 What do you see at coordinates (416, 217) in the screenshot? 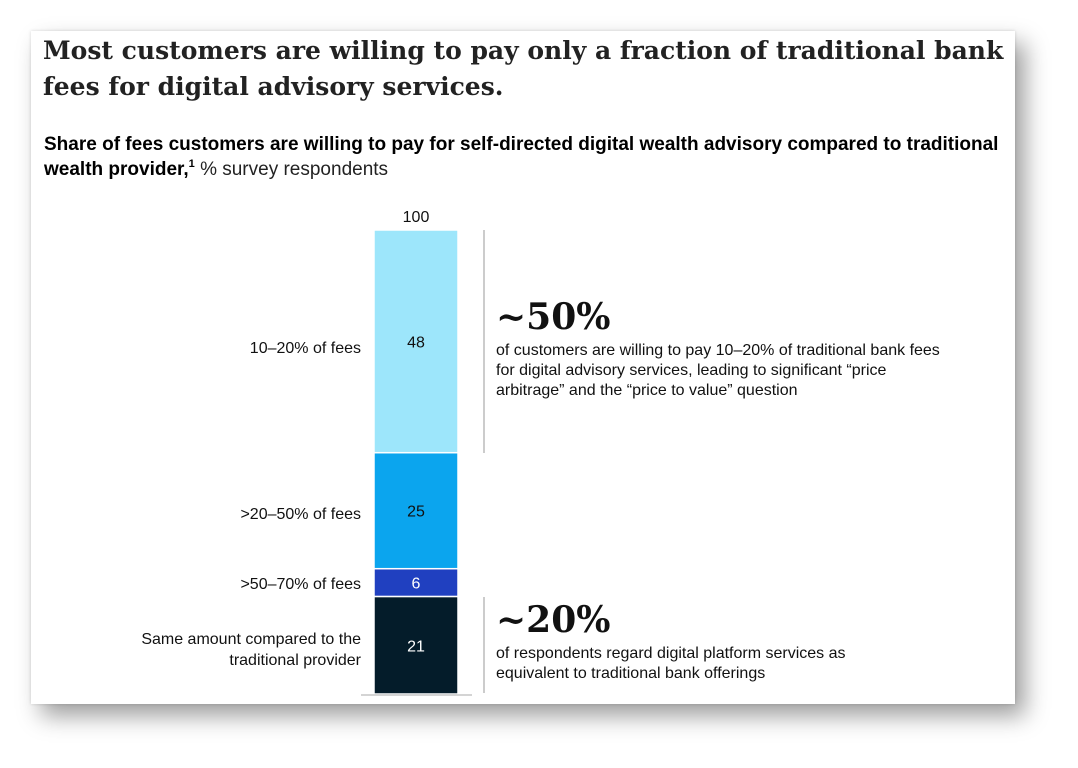
I see `total-label: 100` at bounding box center [416, 217].